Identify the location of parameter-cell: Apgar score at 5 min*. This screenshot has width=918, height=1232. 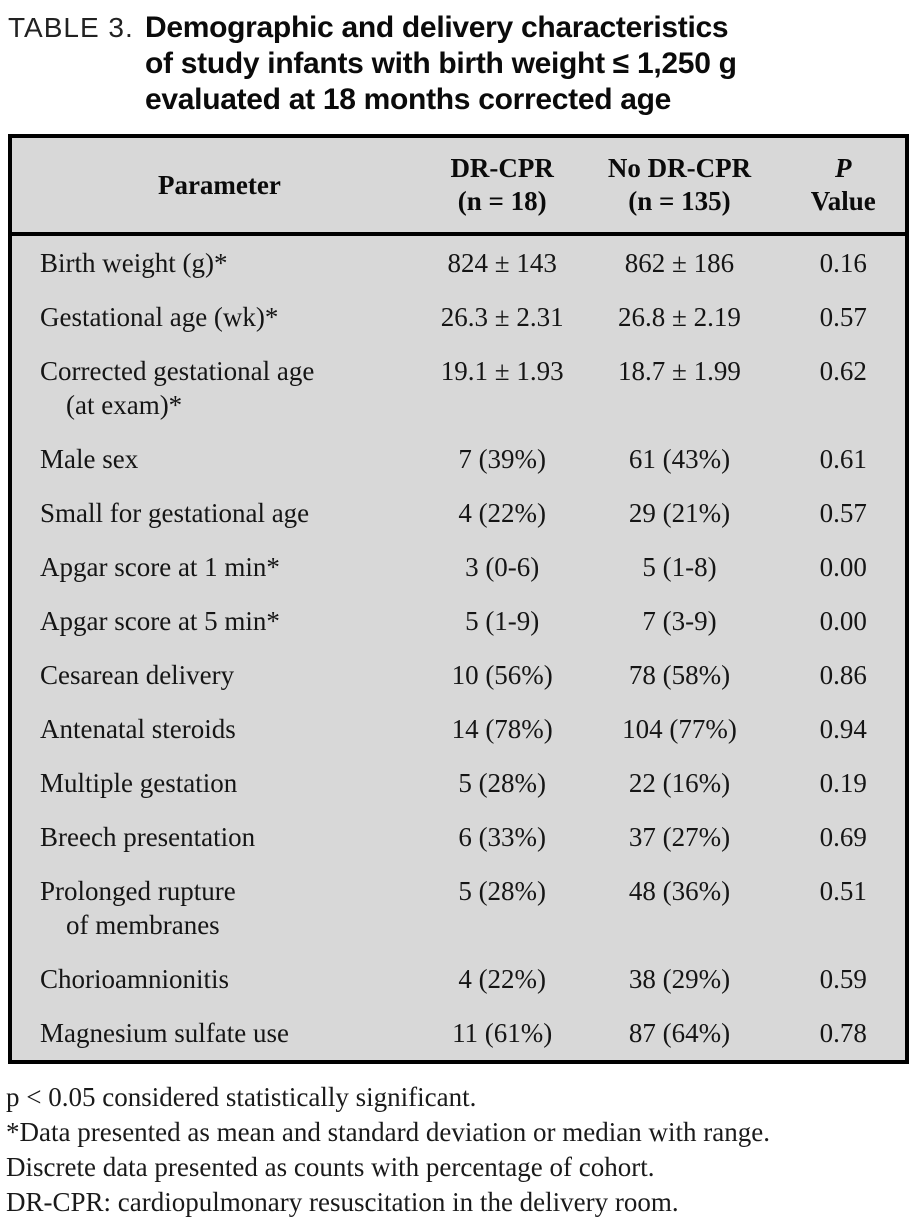
(218, 621).